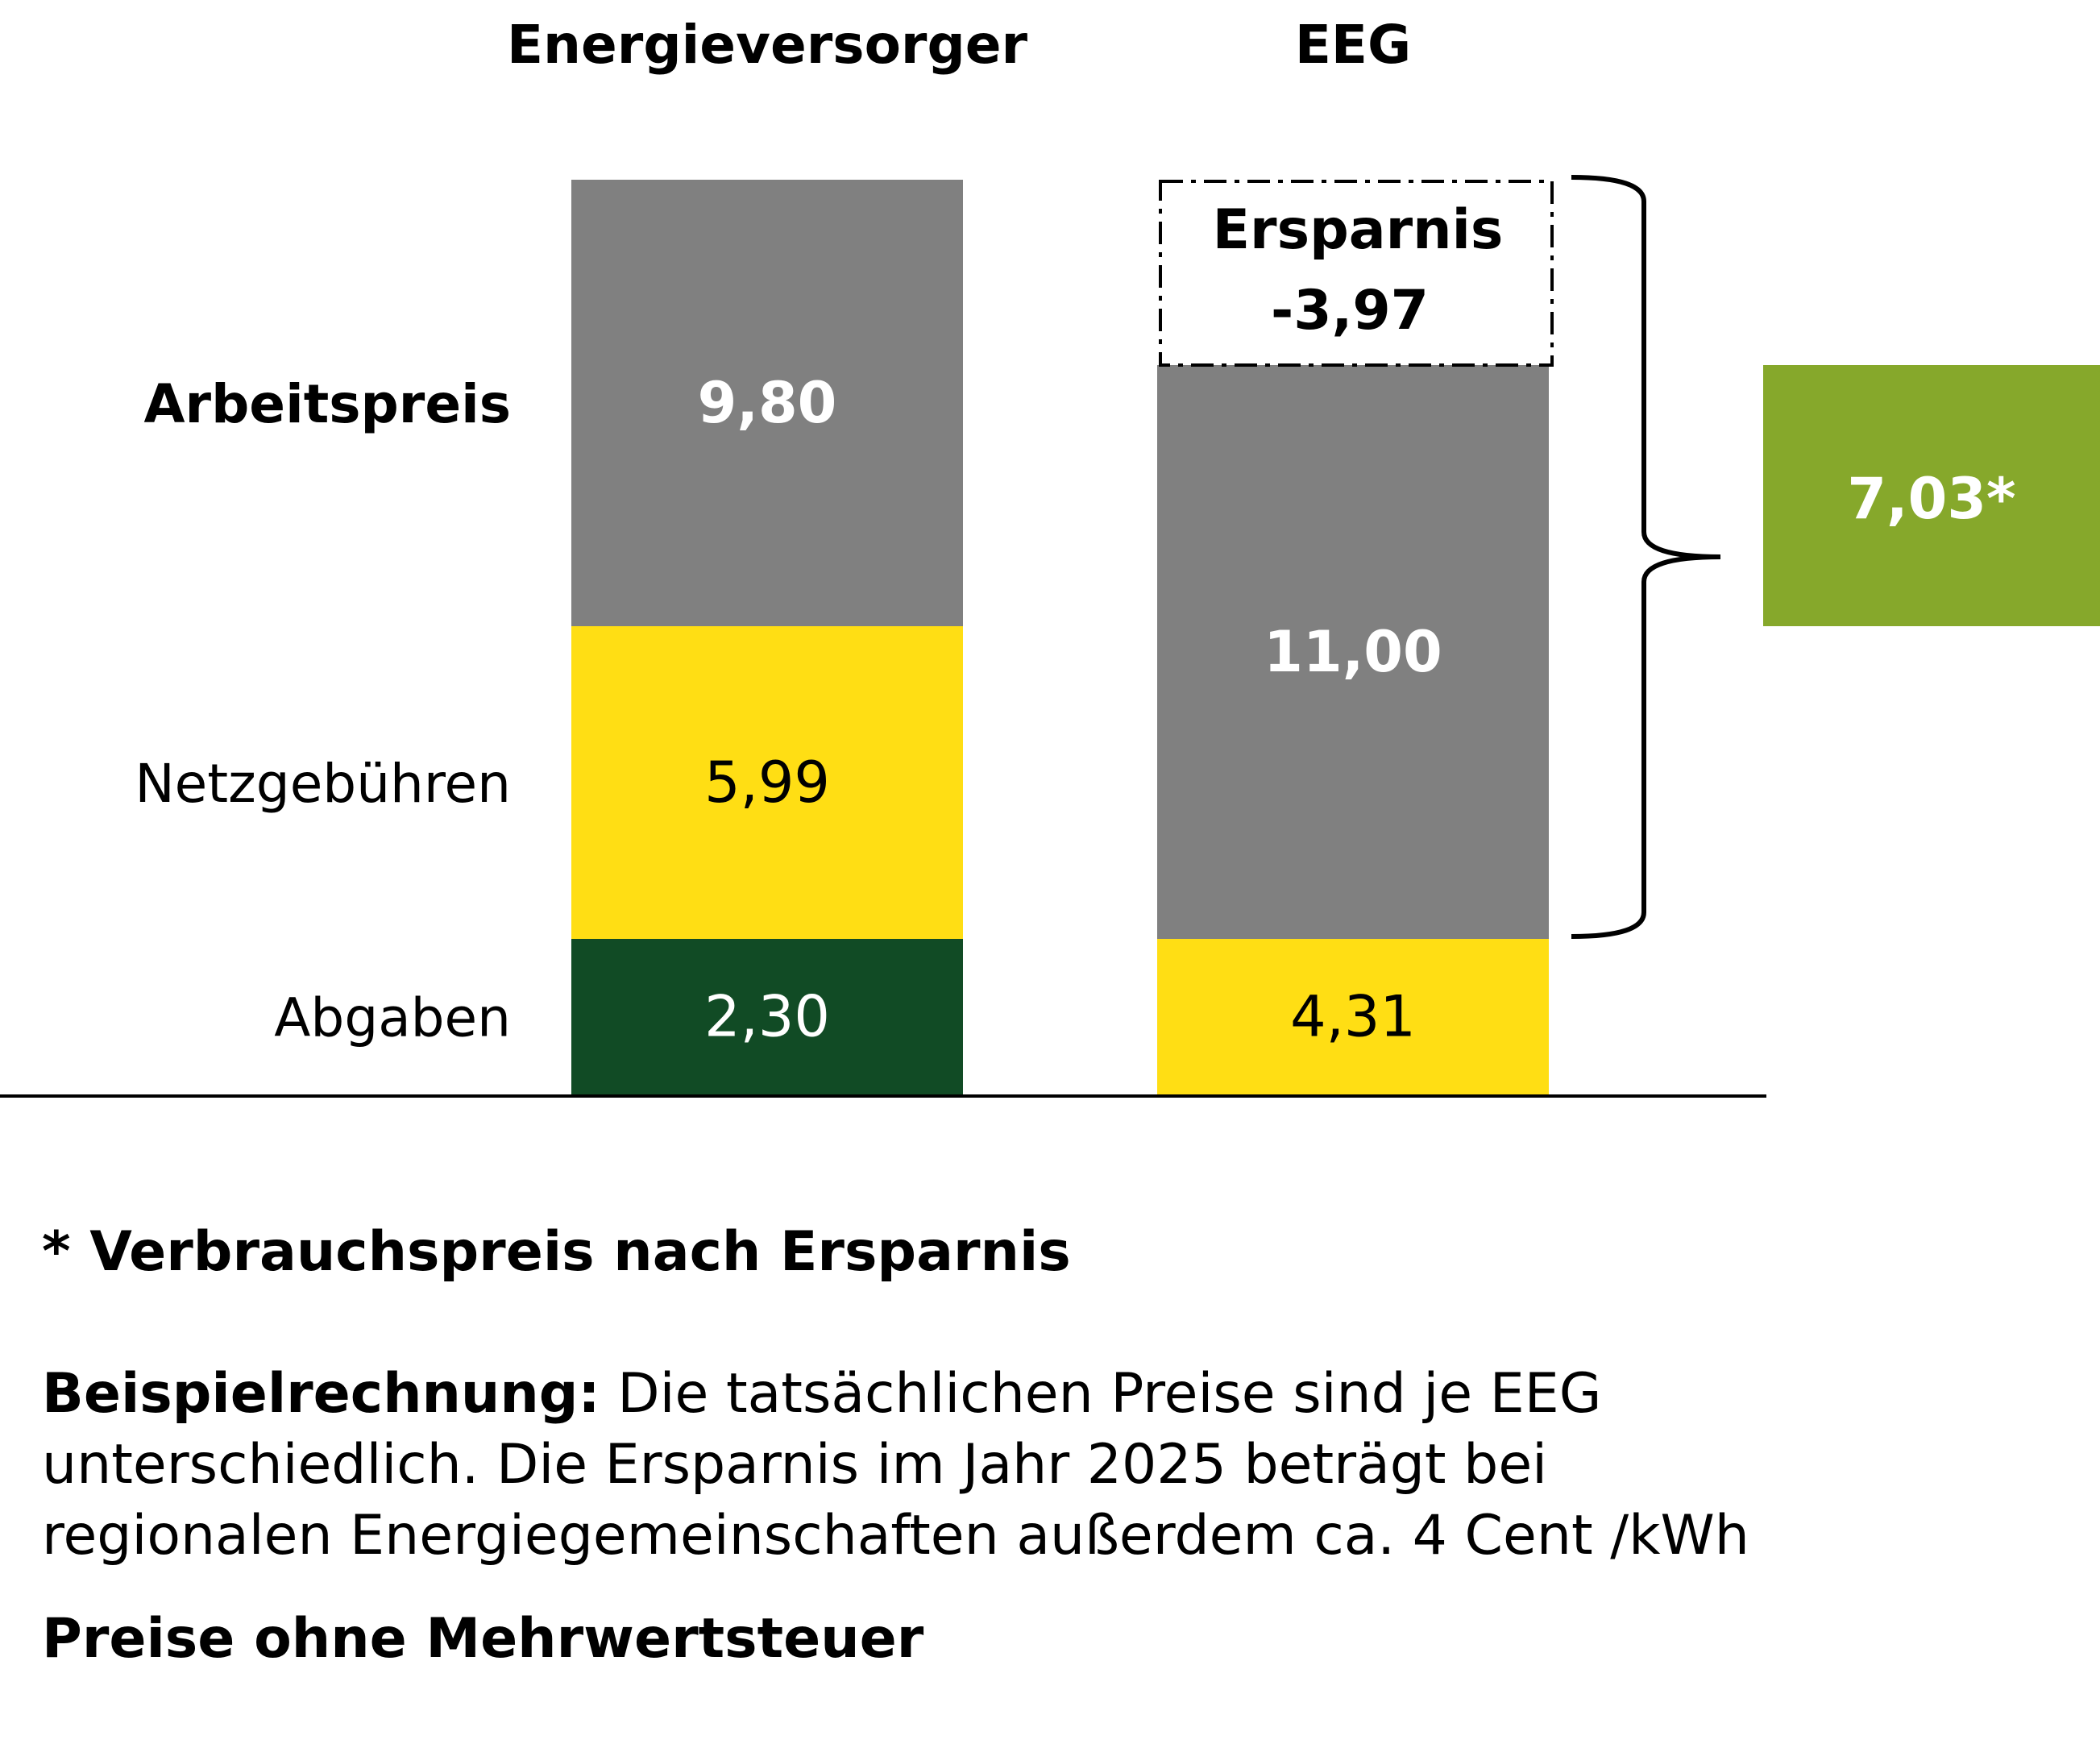  I want to click on row-label: Netzgebühren, so click(323, 784).